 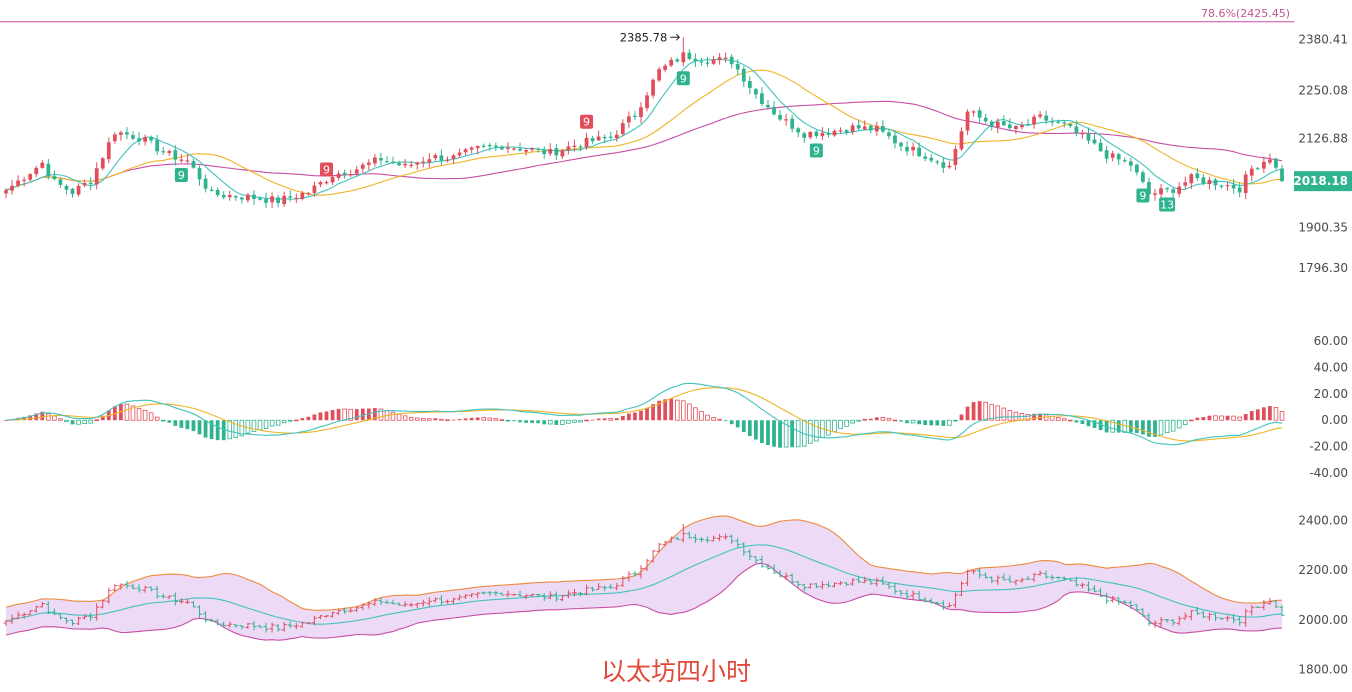 I want to click on macd-panel, so click(x=644, y=415).